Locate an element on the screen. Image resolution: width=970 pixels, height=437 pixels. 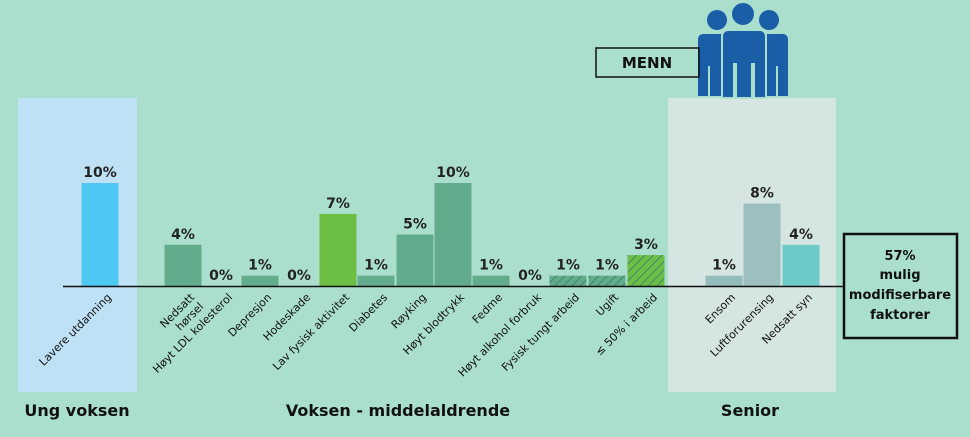
menn-badge-label: MENN is located at coordinates (647, 63).